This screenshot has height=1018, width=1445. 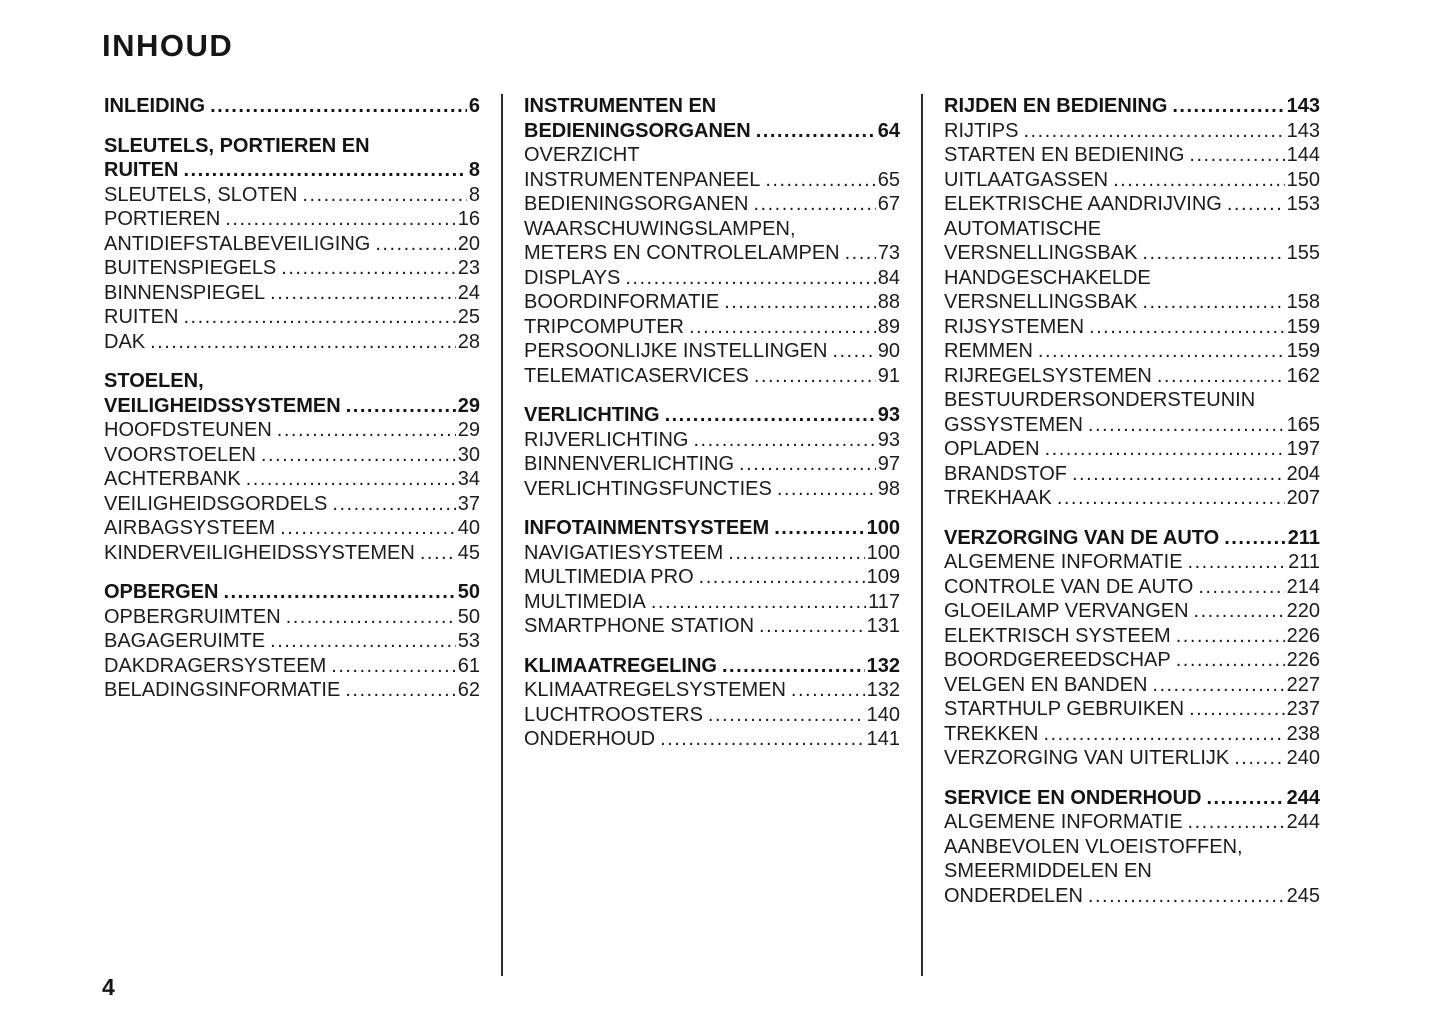 What do you see at coordinates (624, 552) in the screenshot?
I see `toc-entry-label: NAVIGATIESYSTEEM` at bounding box center [624, 552].